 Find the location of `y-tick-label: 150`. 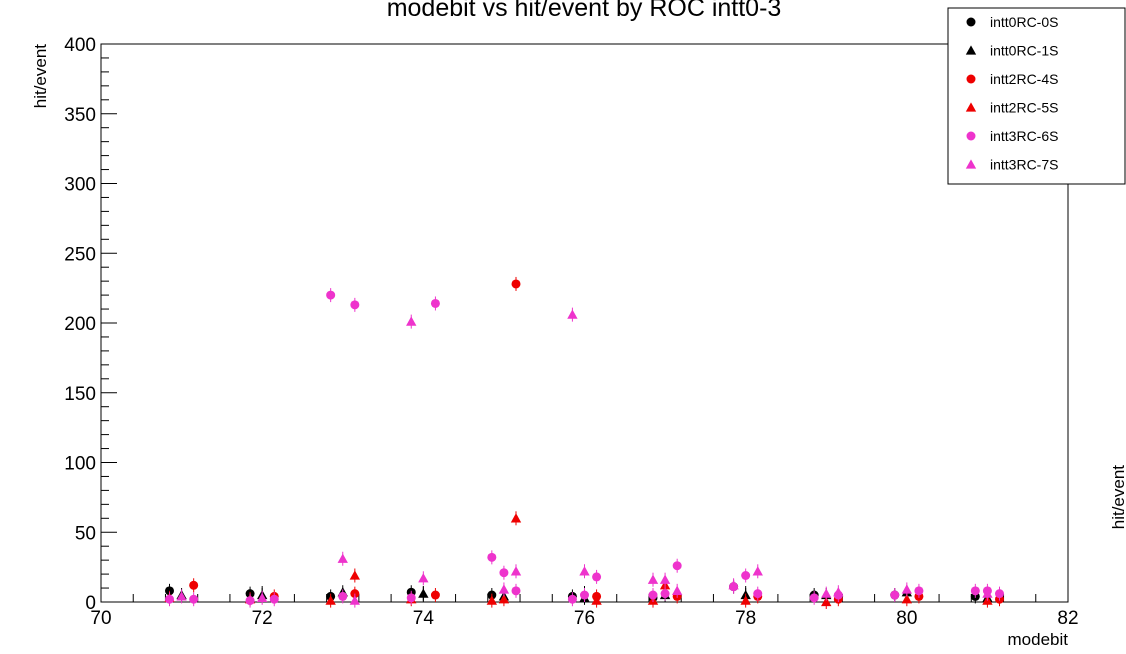

y-tick-label: 150 is located at coordinates (80, 394).